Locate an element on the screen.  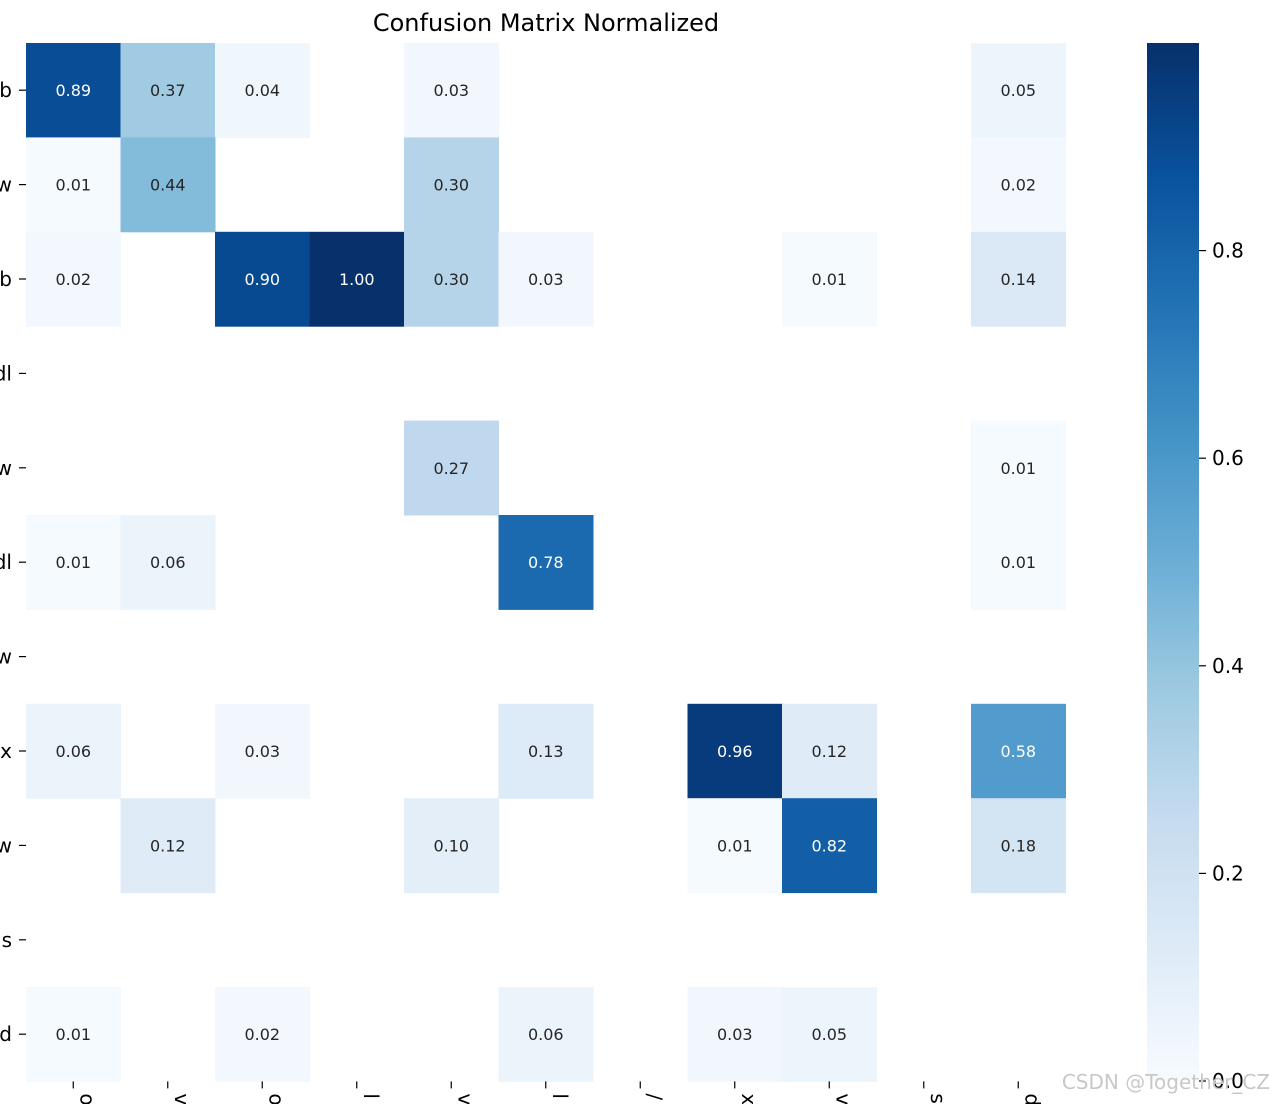
colorbar-tick-label: 0.0 is located at coordinates (1228, 1081).